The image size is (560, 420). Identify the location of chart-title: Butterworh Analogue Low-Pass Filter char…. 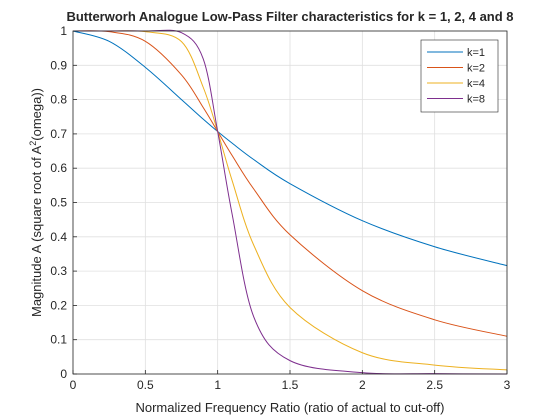
(289, 16).